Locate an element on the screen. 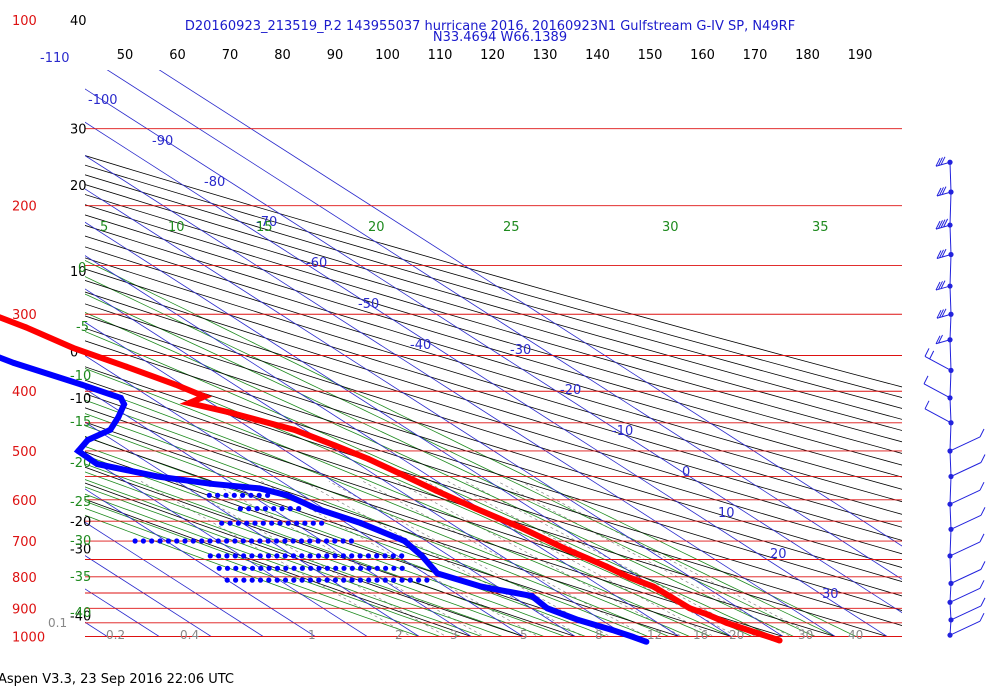  pressure-tick-label: 1000 is located at coordinates (28, 638).